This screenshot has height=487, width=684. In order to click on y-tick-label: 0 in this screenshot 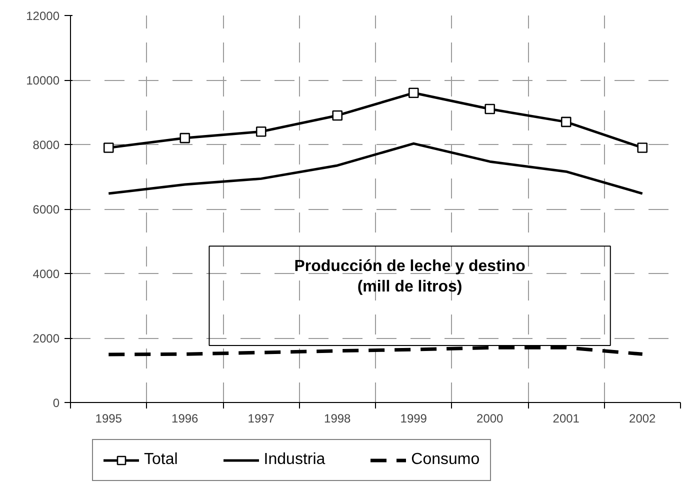, I will do `click(56, 403)`.